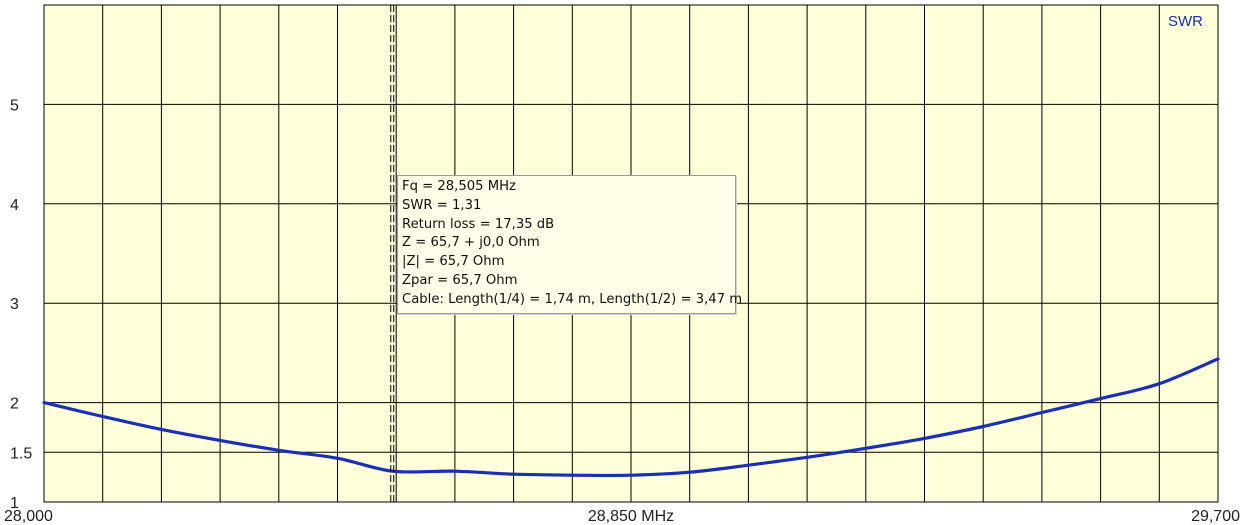 This screenshot has width=1245, height=525. What do you see at coordinates (471, 243) in the screenshot?
I see `marker-impedance: Z = 65,7 + j0,0 Ohm` at bounding box center [471, 243].